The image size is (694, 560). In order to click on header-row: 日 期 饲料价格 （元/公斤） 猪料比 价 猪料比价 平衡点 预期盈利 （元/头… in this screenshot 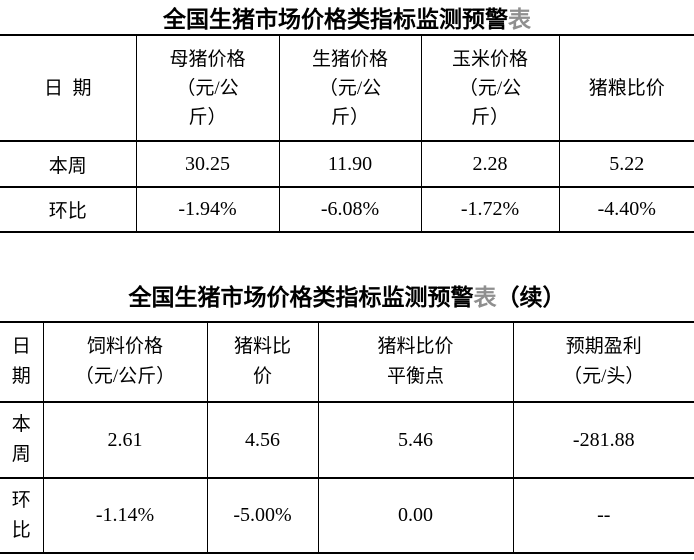, I will do `click(347, 362)`.